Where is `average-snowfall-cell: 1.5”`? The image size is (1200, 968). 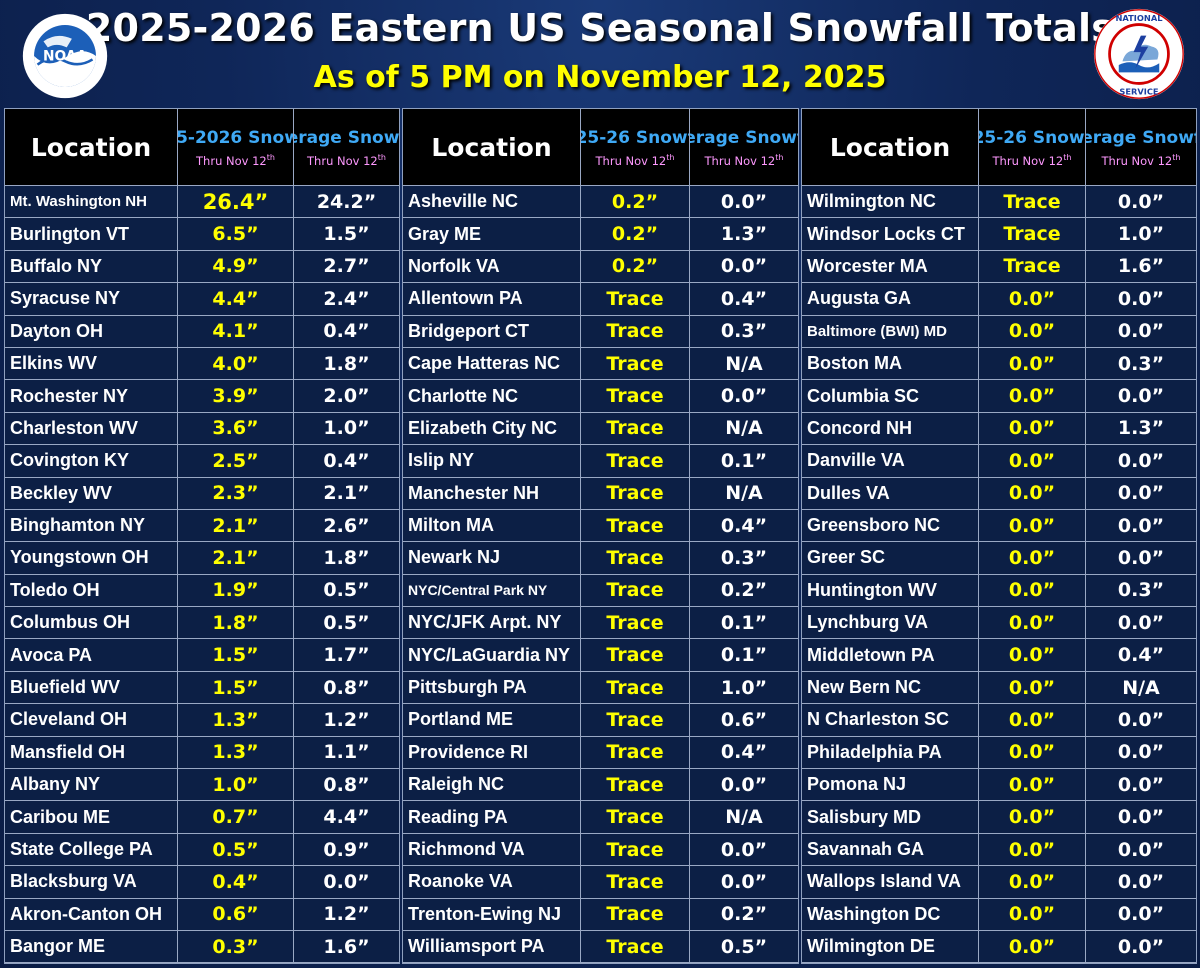
average-snowfall-cell: 1.5” is located at coordinates (346, 234).